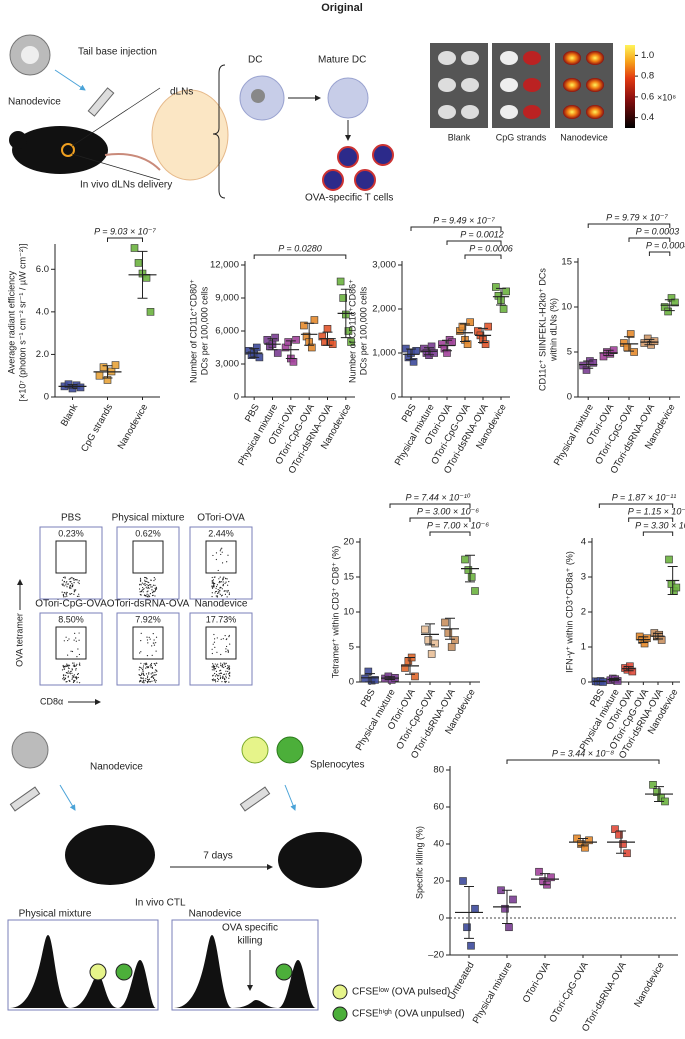  Describe the element at coordinates (148, 518) in the screenshot. I see `panel-title: Physical mixture` at that location.